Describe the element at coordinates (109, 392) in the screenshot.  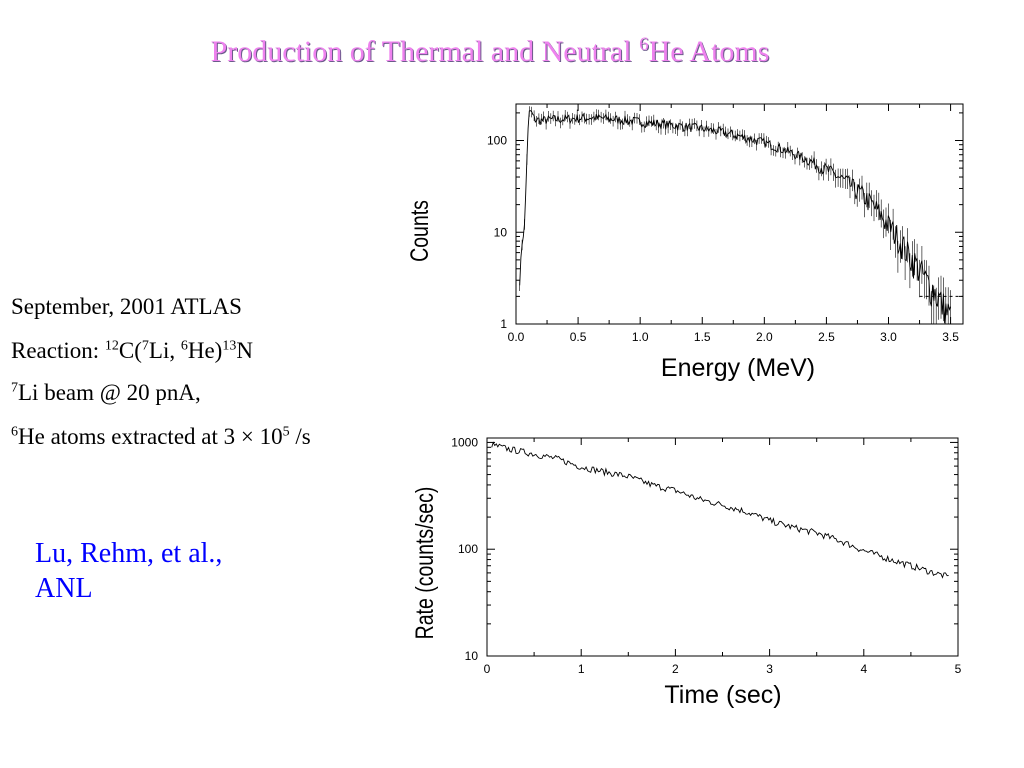
I see `beam-text: Li beam @ 20 pnA,` at that location.